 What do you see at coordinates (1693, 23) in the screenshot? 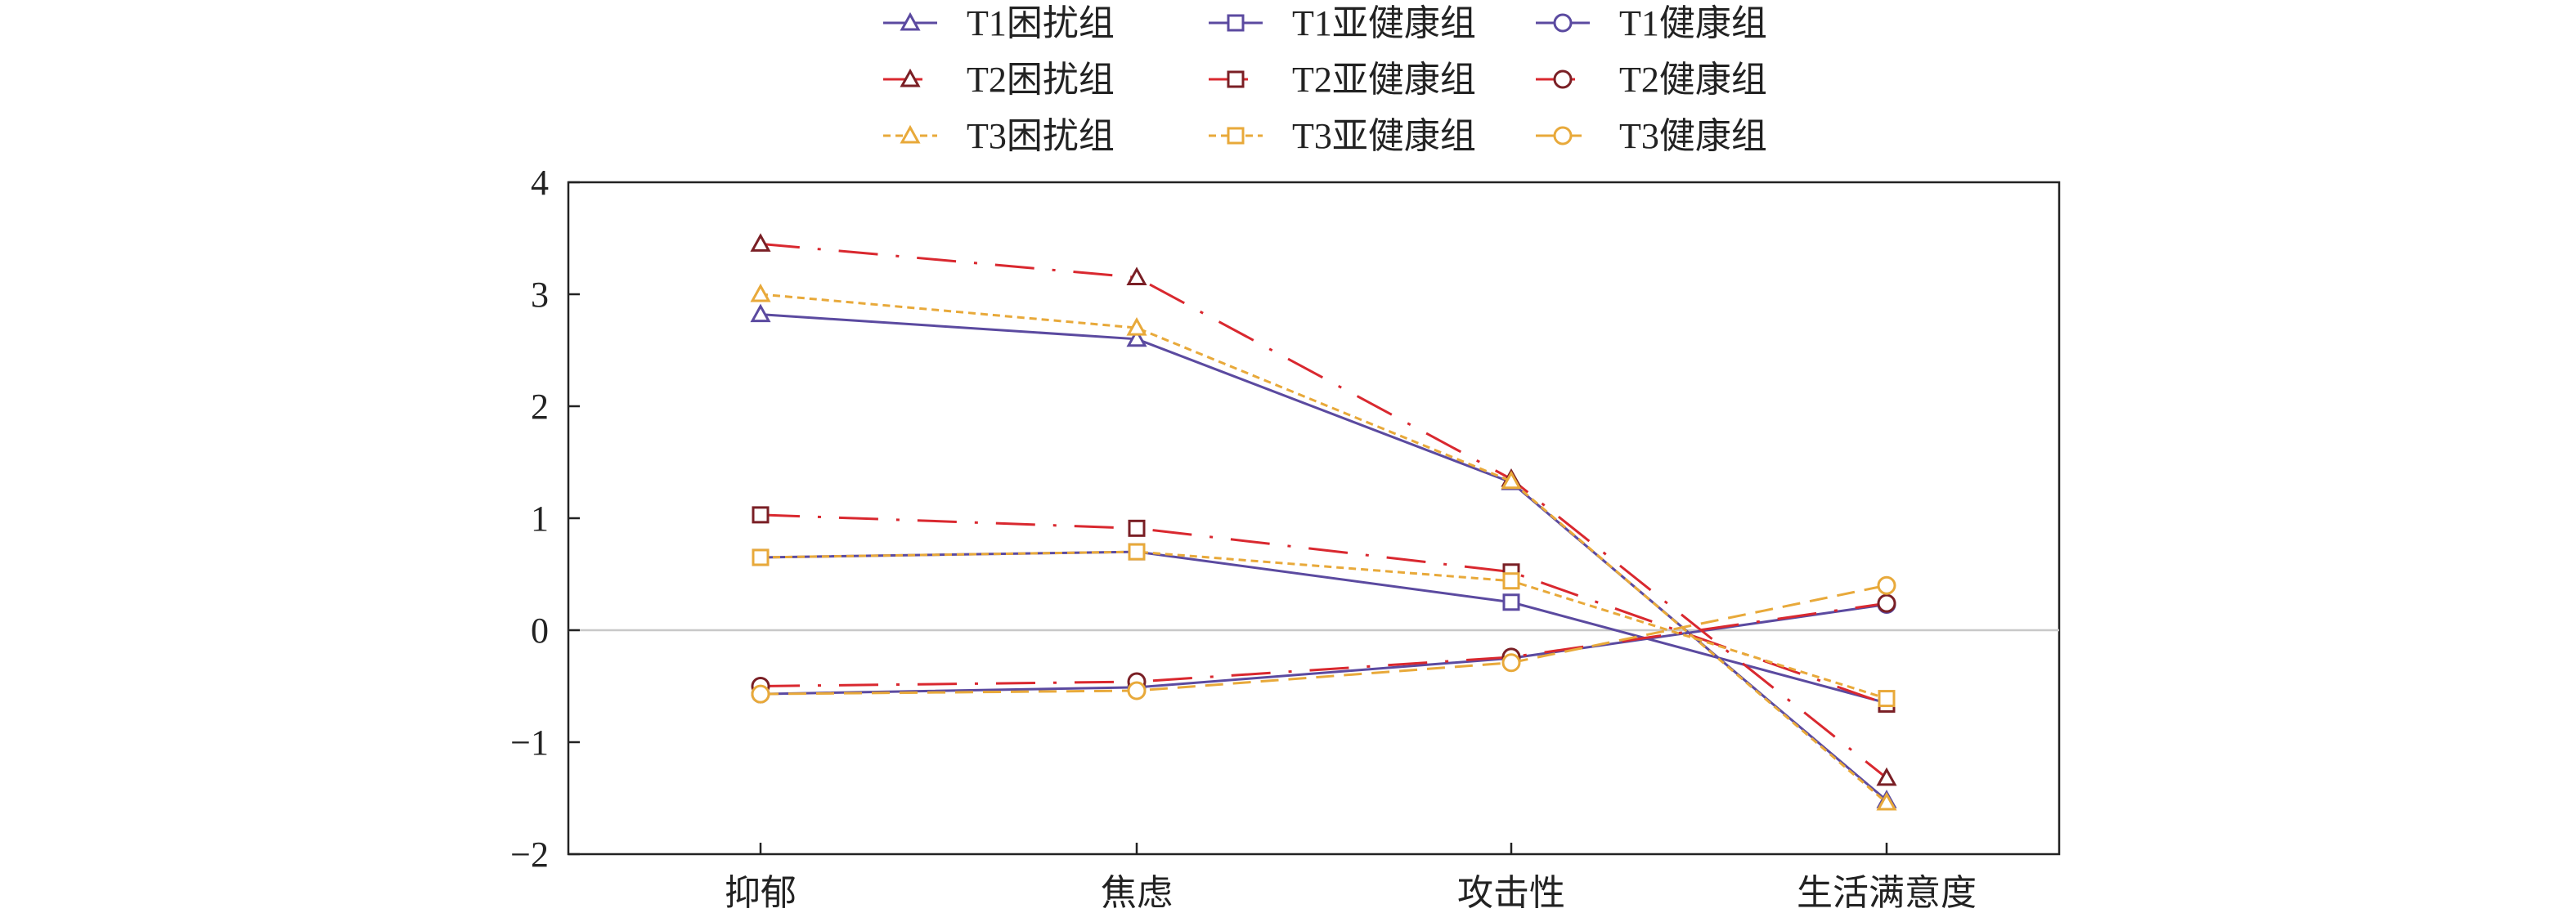
I see `legend-label: T1健康组` at bounding box center [1693, 23].